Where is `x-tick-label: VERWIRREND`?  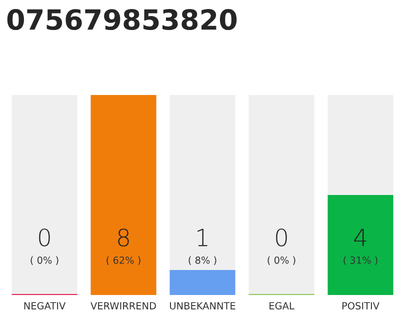
x-tick-label: VERWIRREND is located at coordinates (123, 306).